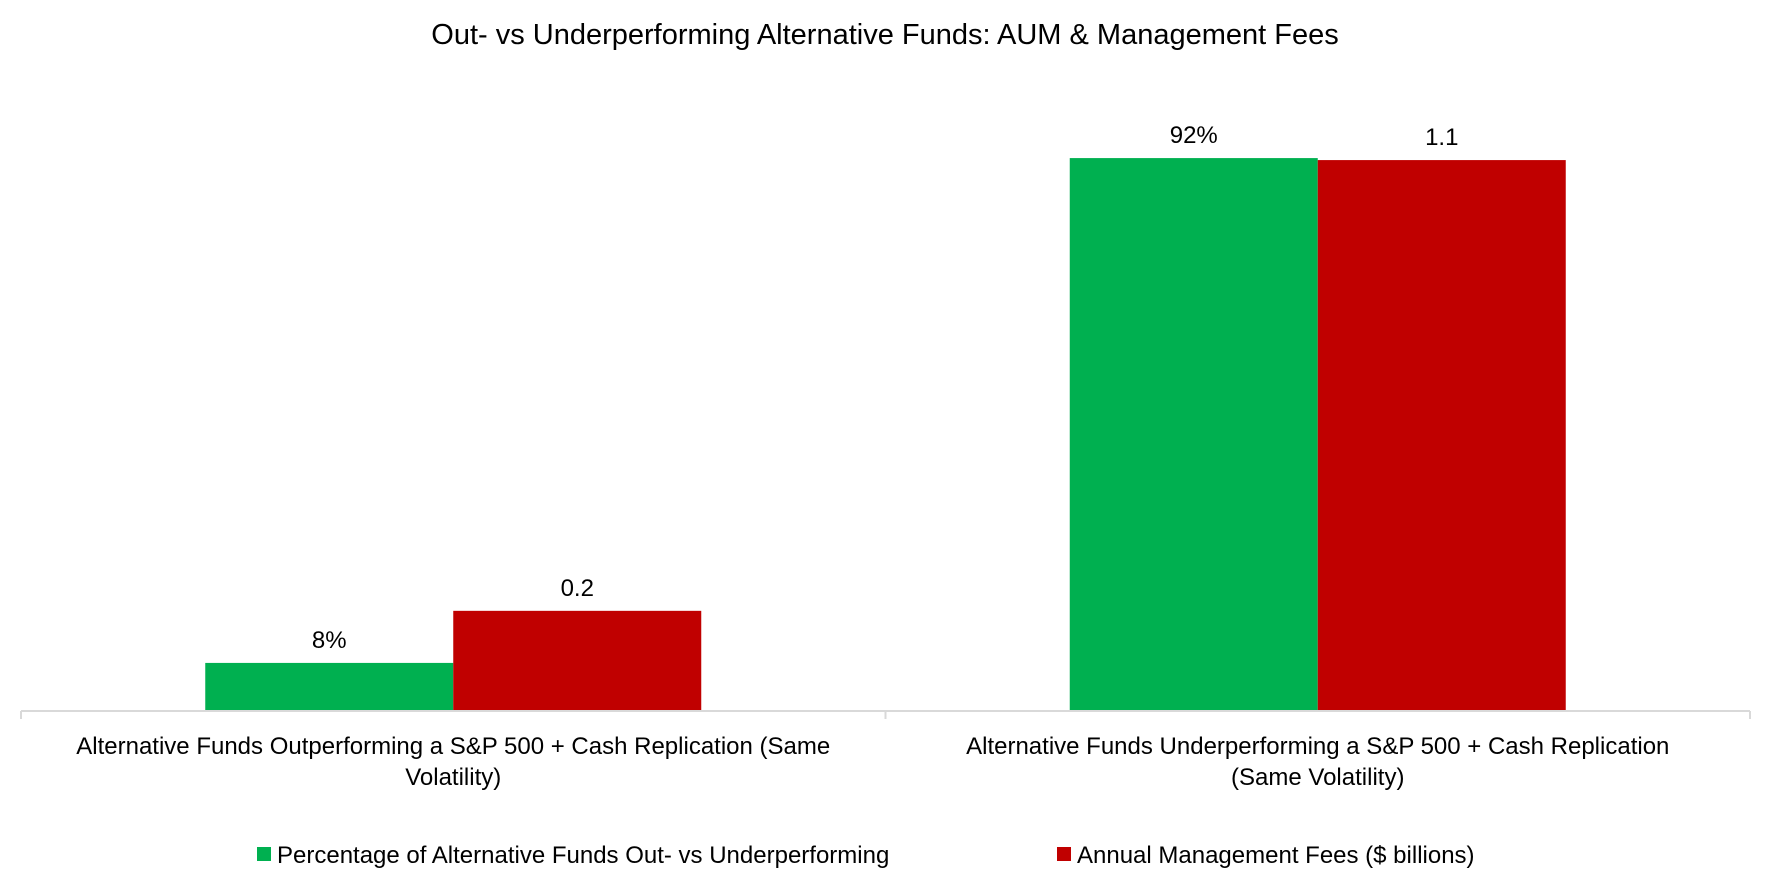  Describe the element at coordinates (1193, 434) in the screenshot. I see `bar-series1-cat2` at that location.